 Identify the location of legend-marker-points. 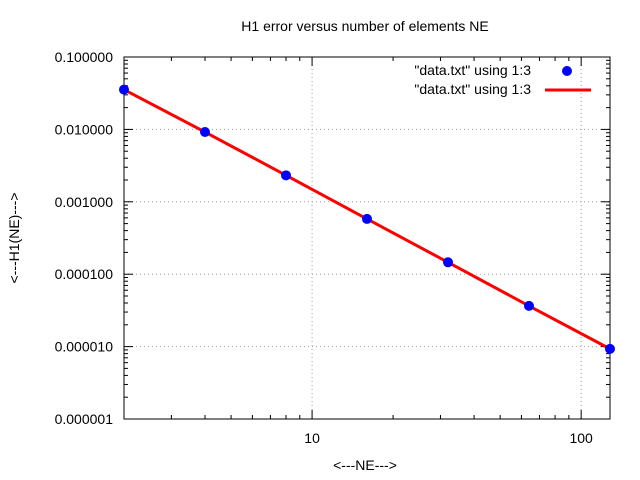
(567, 71).